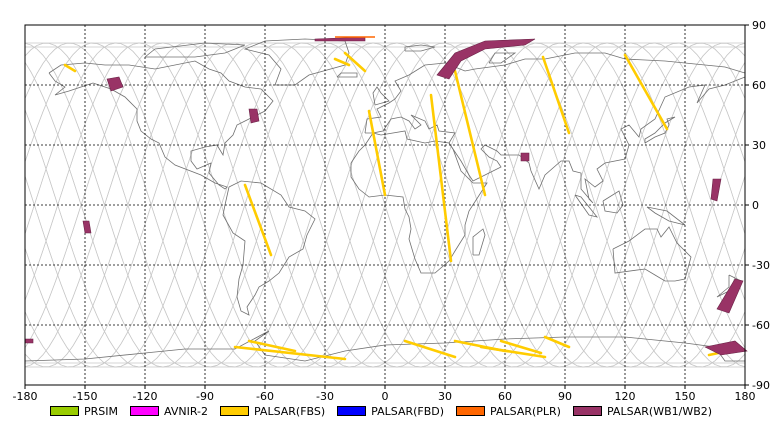  I want to click on legend-item-palsar-fbs: PALSAR(FBS), so click(272, 411).